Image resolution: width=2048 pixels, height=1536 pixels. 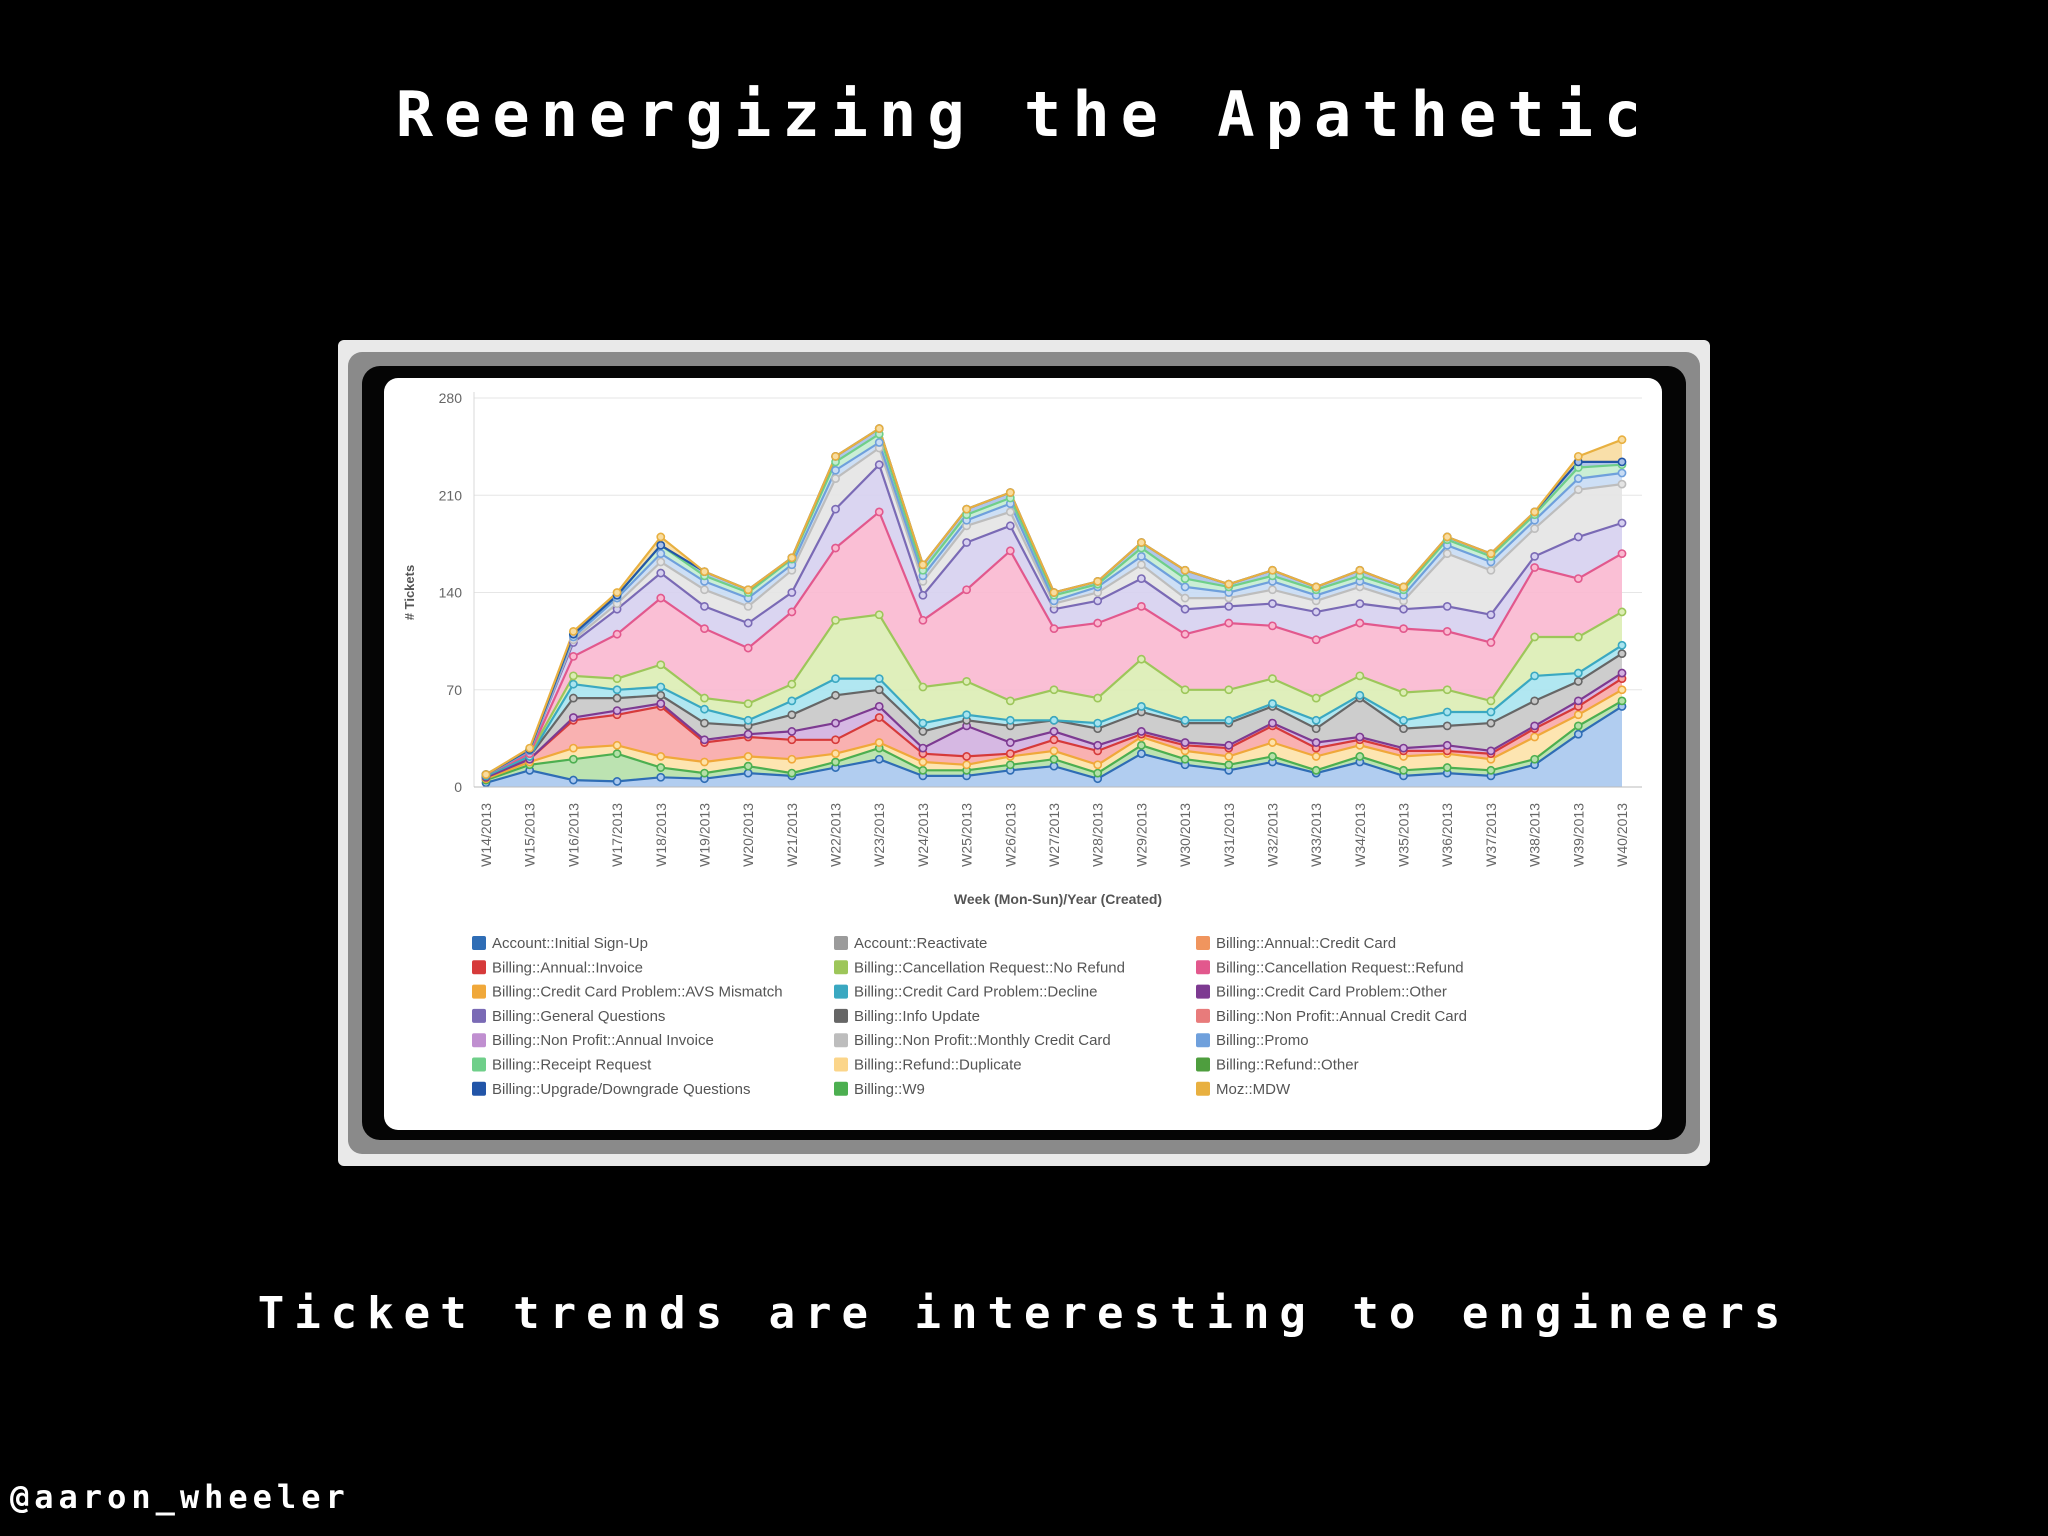 I want to click on legend-item: Billing::Non Profit::Annual Invoice, so click(x=593, y=1040).